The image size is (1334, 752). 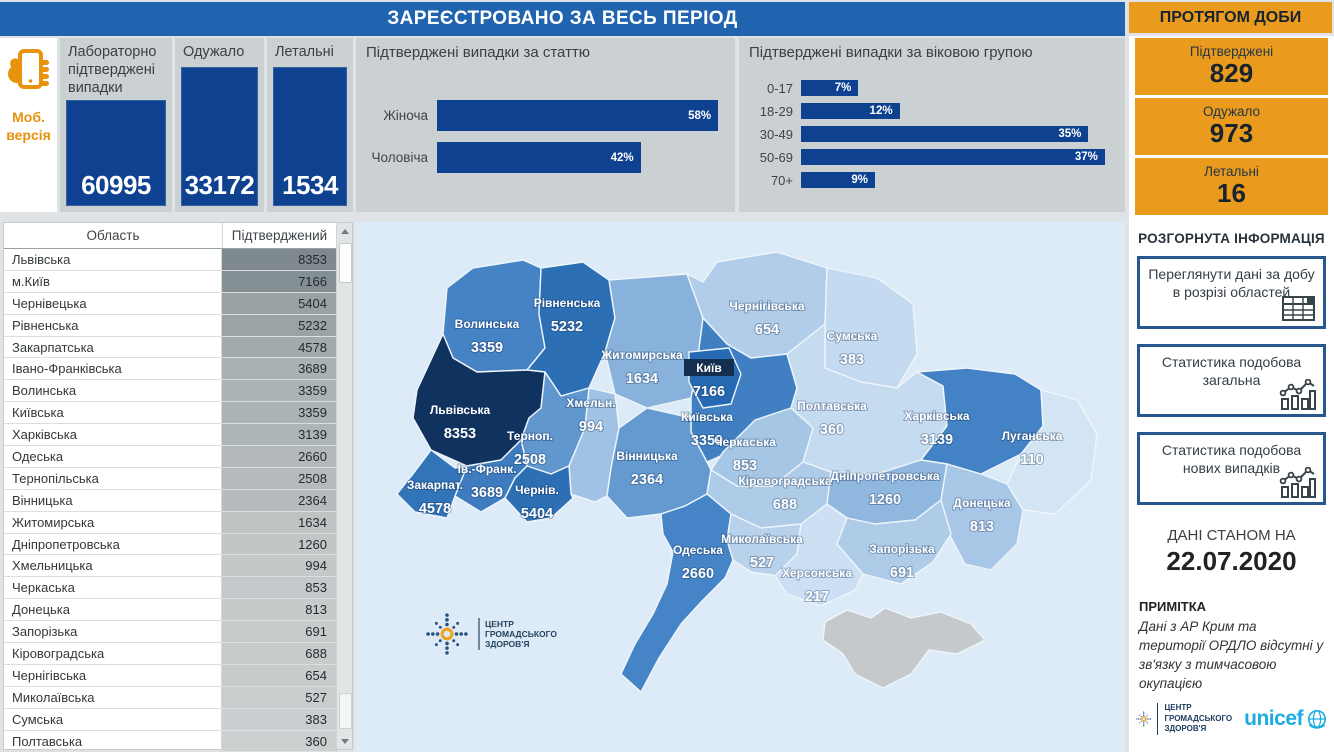 What do you see at coordinates (1231, 111) in the screenshot?
I see `daily-card-label: Одужало` at bounding box center [1231, 111].